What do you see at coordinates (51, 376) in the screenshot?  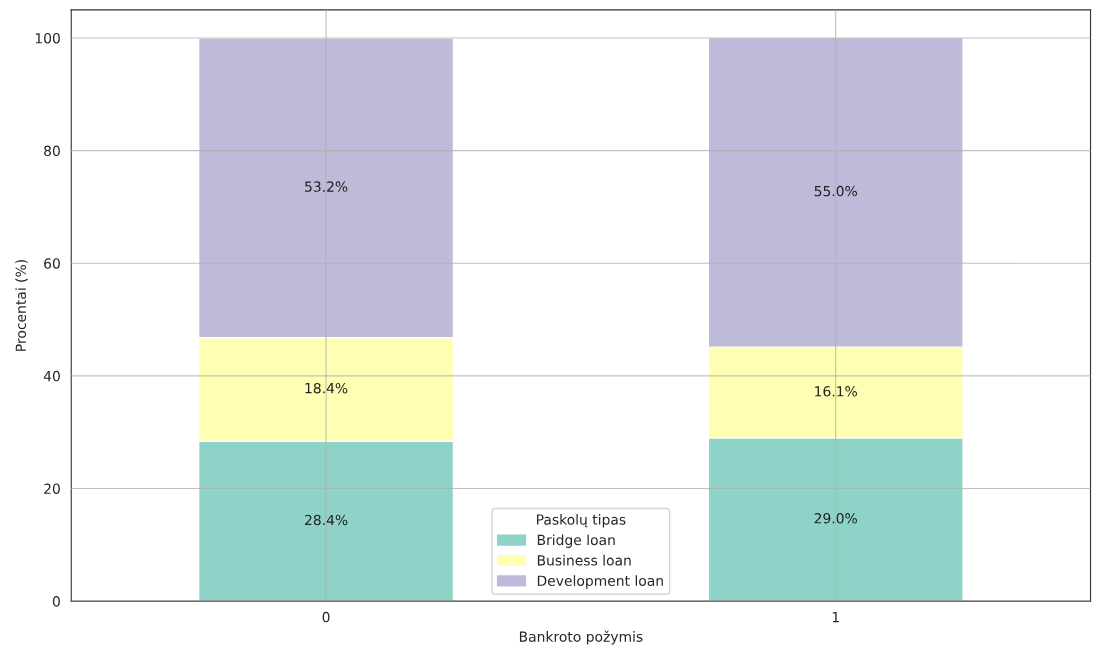 I see `y-tick-label: 40` at bounding box center [51, 376].